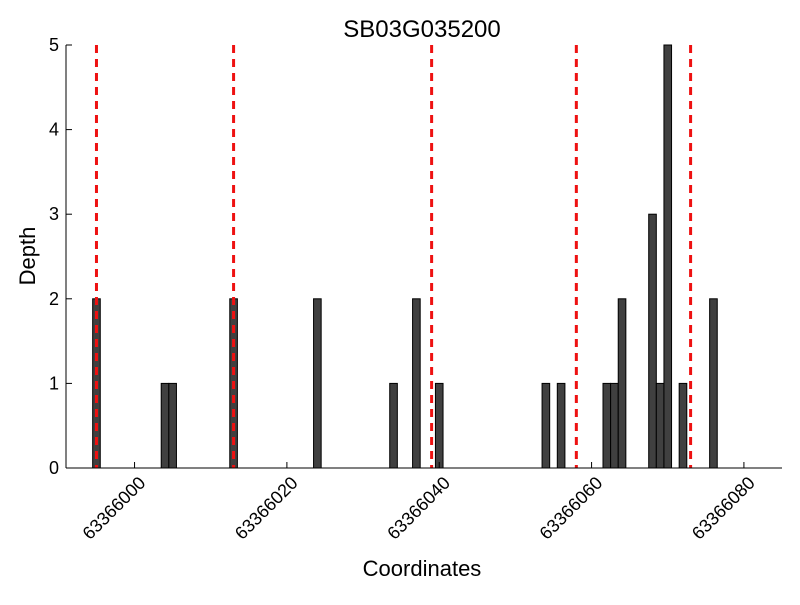  Describe the element at coordinates (114, 508) in the screenshot. I see `x-tick-label: 63366000` at that location.